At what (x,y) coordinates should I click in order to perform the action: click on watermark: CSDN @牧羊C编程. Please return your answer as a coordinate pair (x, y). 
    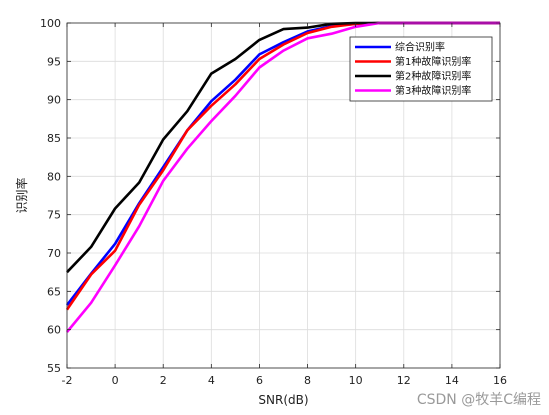
    Looking at the image, I should click on (478, 400).